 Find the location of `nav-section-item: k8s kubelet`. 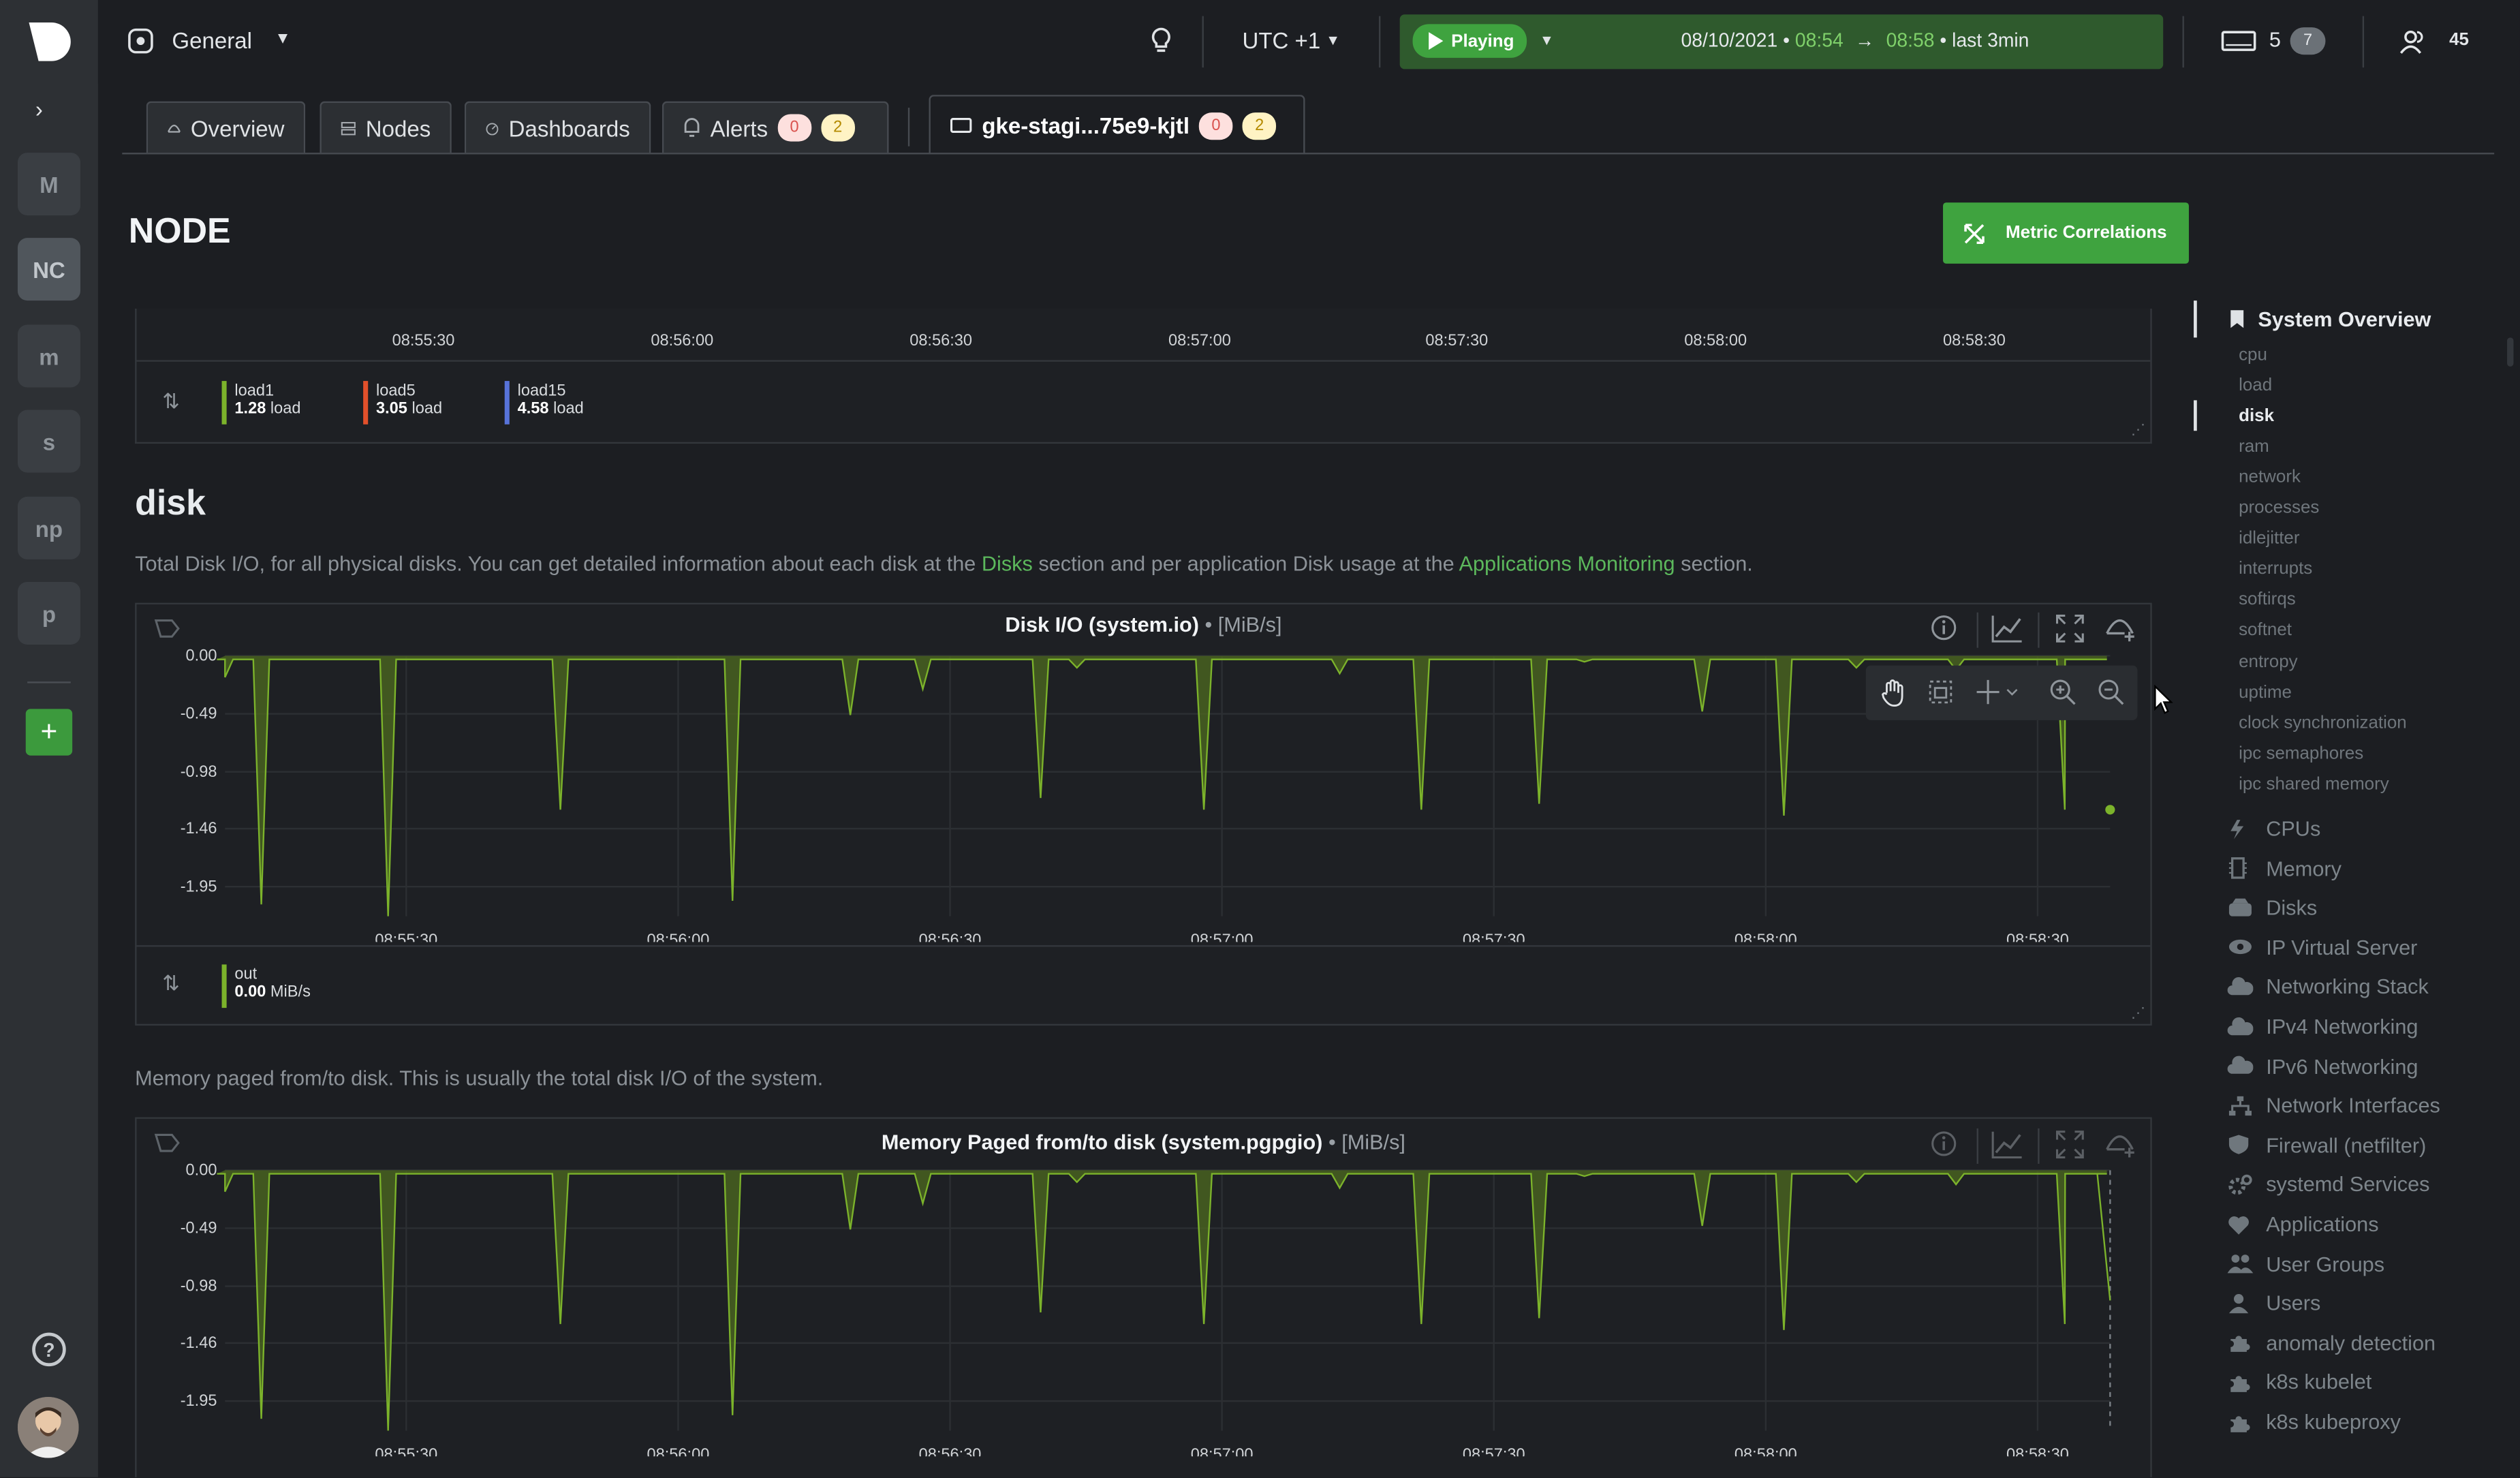

nav-section-item: k8s kubelet is located at coordinates (2299, 1382).